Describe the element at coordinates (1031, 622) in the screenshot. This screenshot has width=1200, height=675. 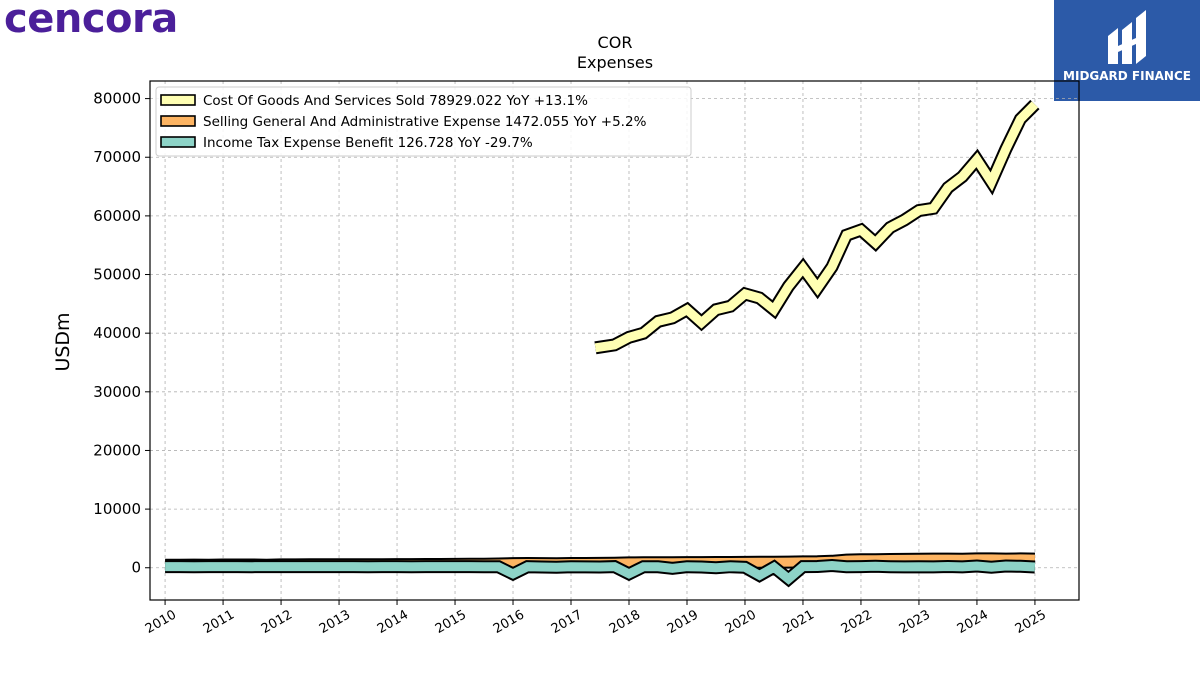
I see `x-tick-label: 2025` at that location.